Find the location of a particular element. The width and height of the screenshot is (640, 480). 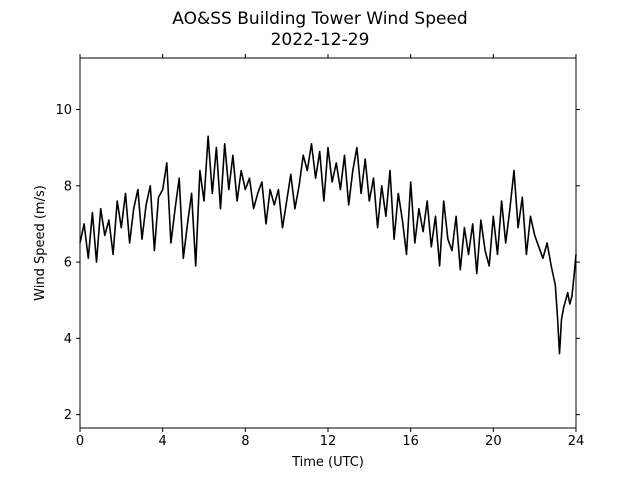

x-tick-label: 12 is located at coordinates (328, 441).